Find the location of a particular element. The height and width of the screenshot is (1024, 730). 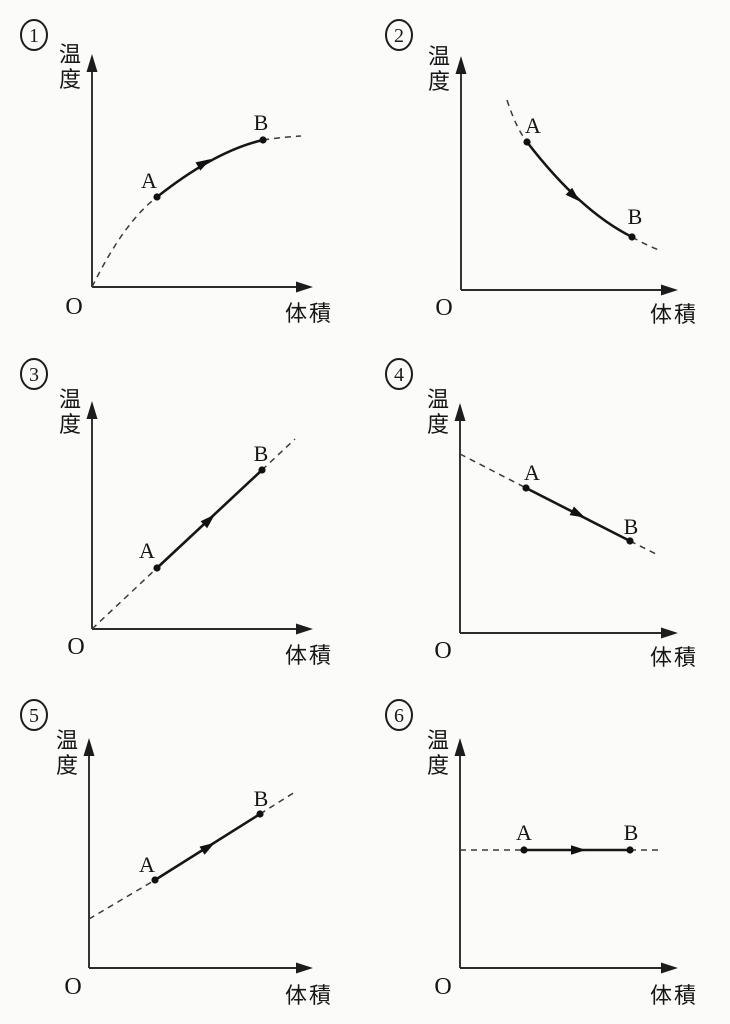

panel-number: 2 is located at coordinates (399, 36).